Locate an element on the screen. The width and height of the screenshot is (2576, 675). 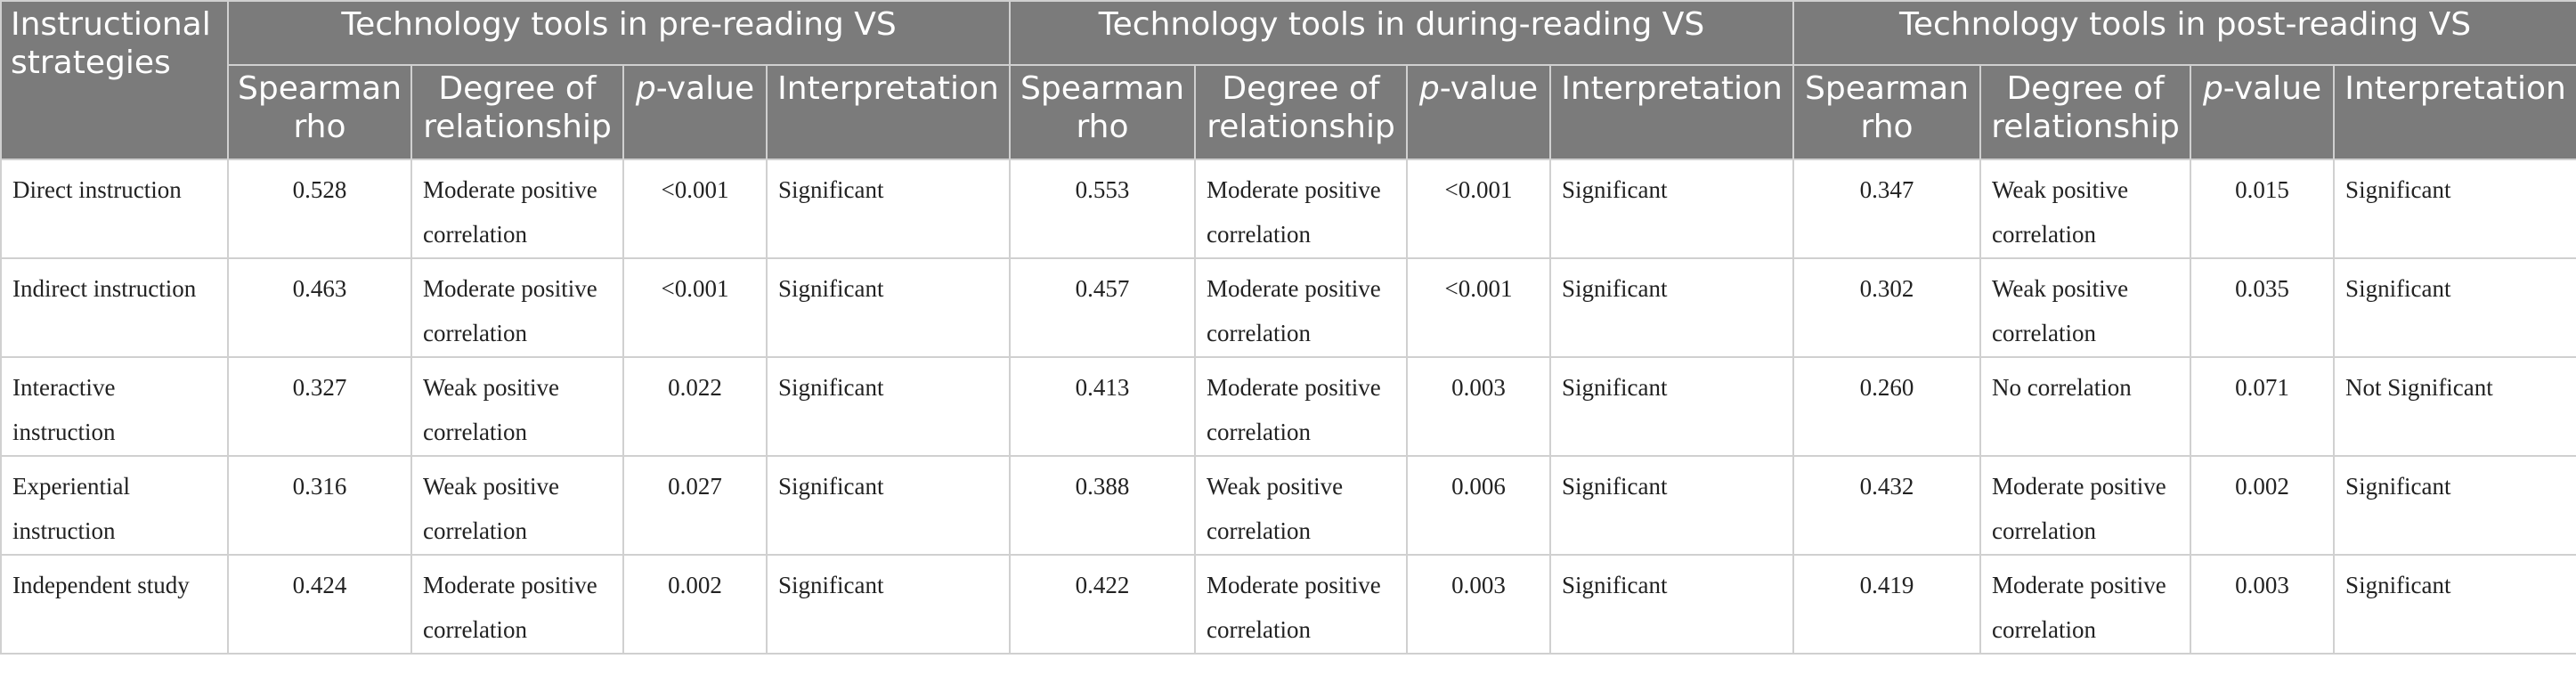
row-label: Direct instruction is located at coordinates (114, 209).